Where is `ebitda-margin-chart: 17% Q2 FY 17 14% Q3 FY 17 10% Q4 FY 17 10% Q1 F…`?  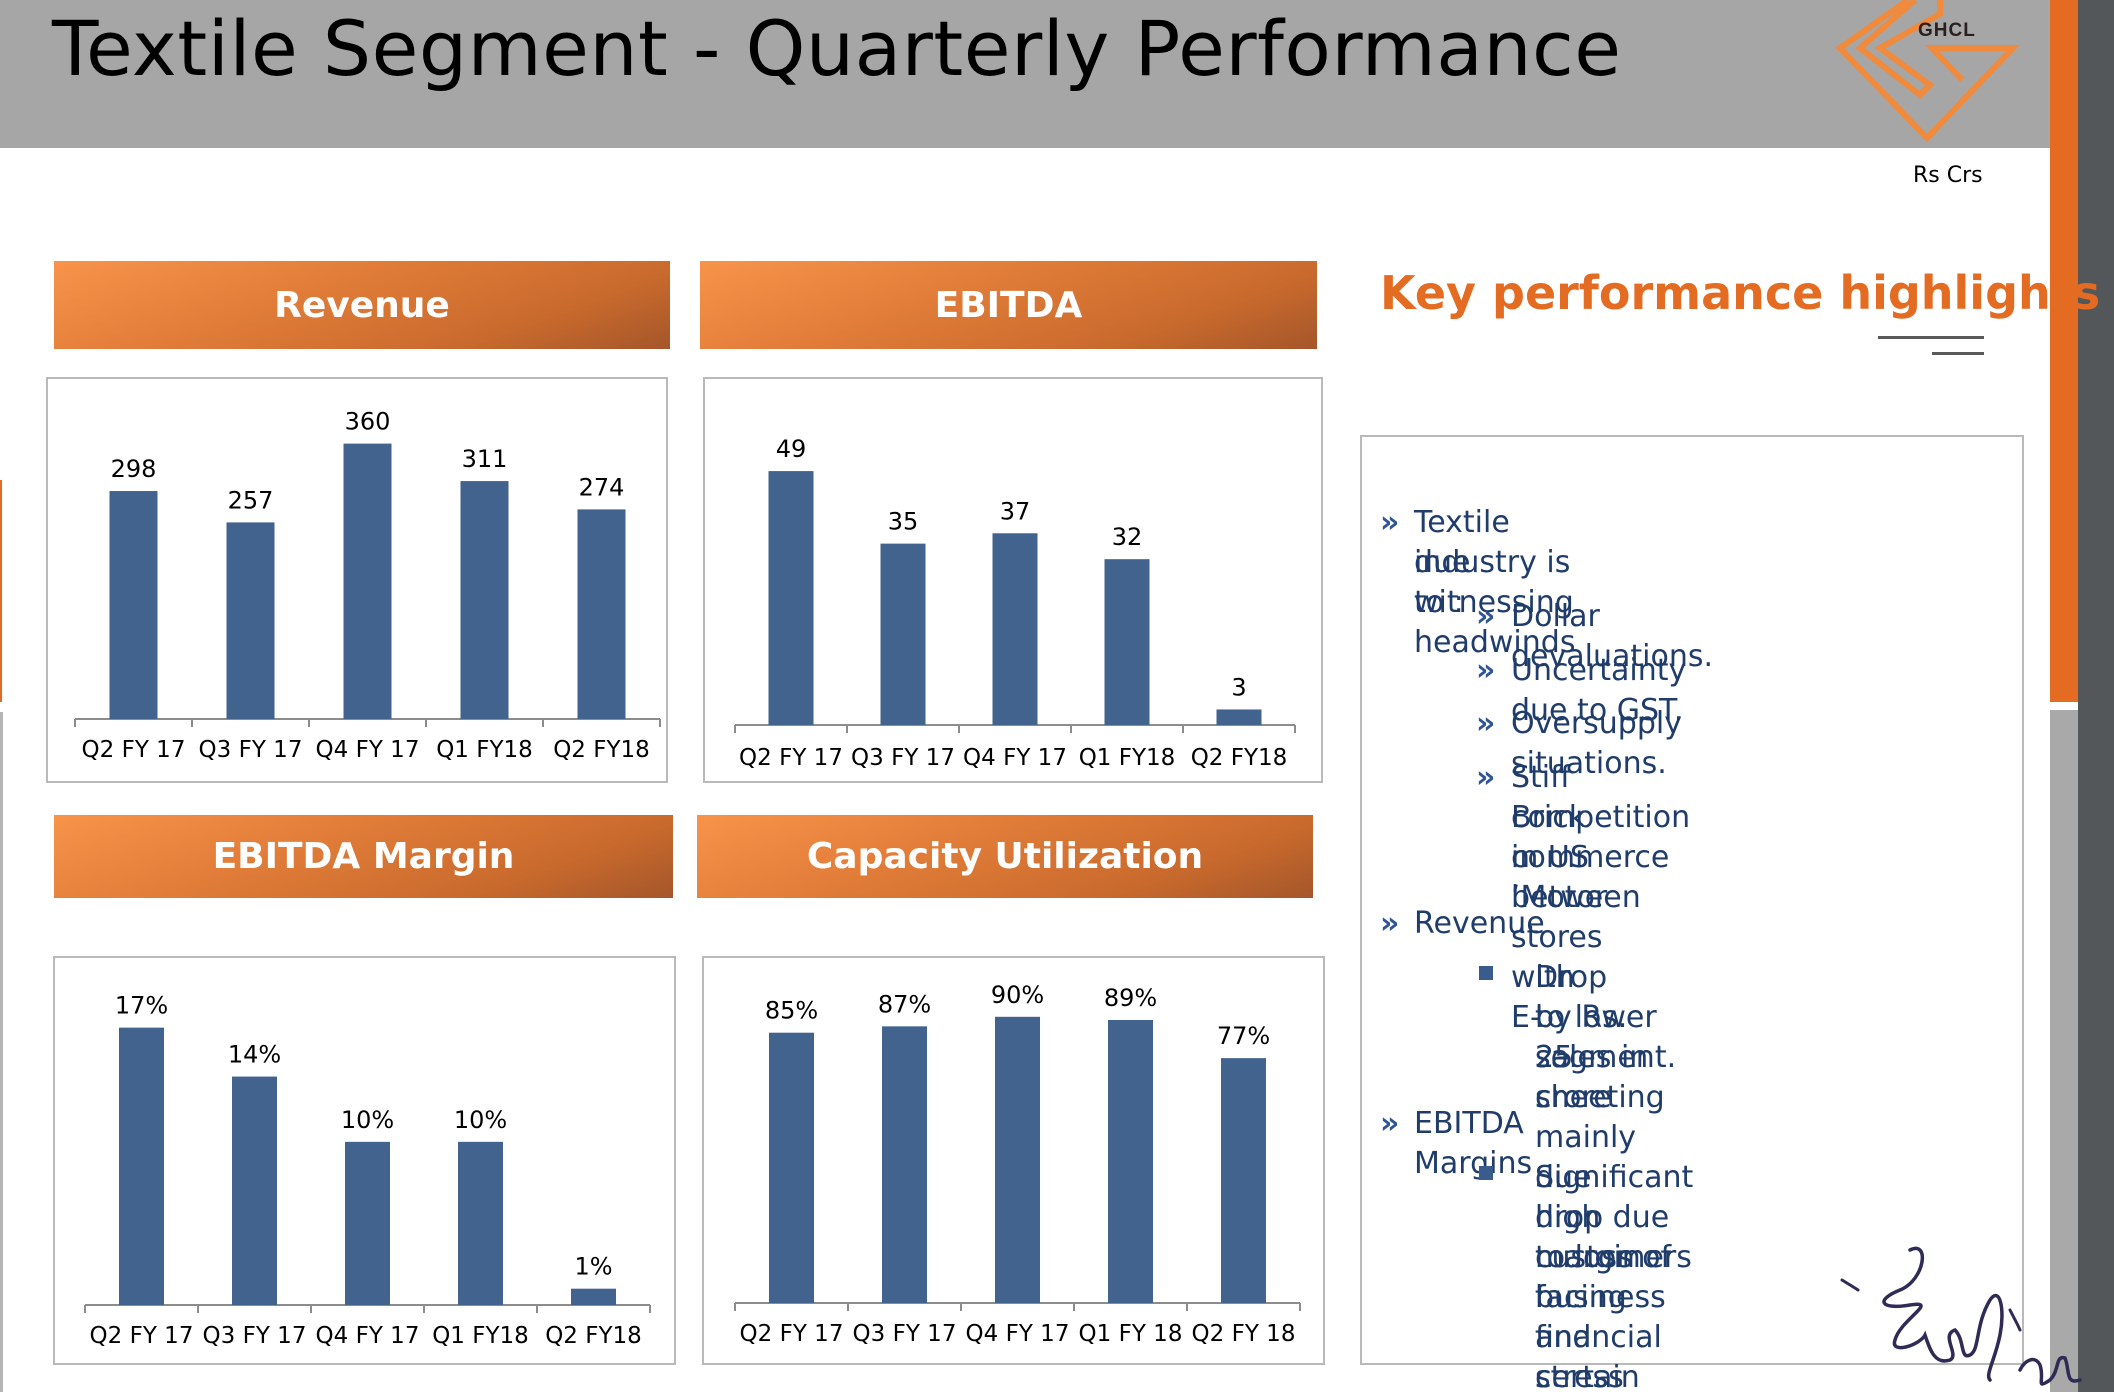 ebitda-margin-chart: 17% Q2 FY 17 14% Q3 FY 17 10% Q4 FY 17 10% Q1 F… is located at coordinates (364, 1160).